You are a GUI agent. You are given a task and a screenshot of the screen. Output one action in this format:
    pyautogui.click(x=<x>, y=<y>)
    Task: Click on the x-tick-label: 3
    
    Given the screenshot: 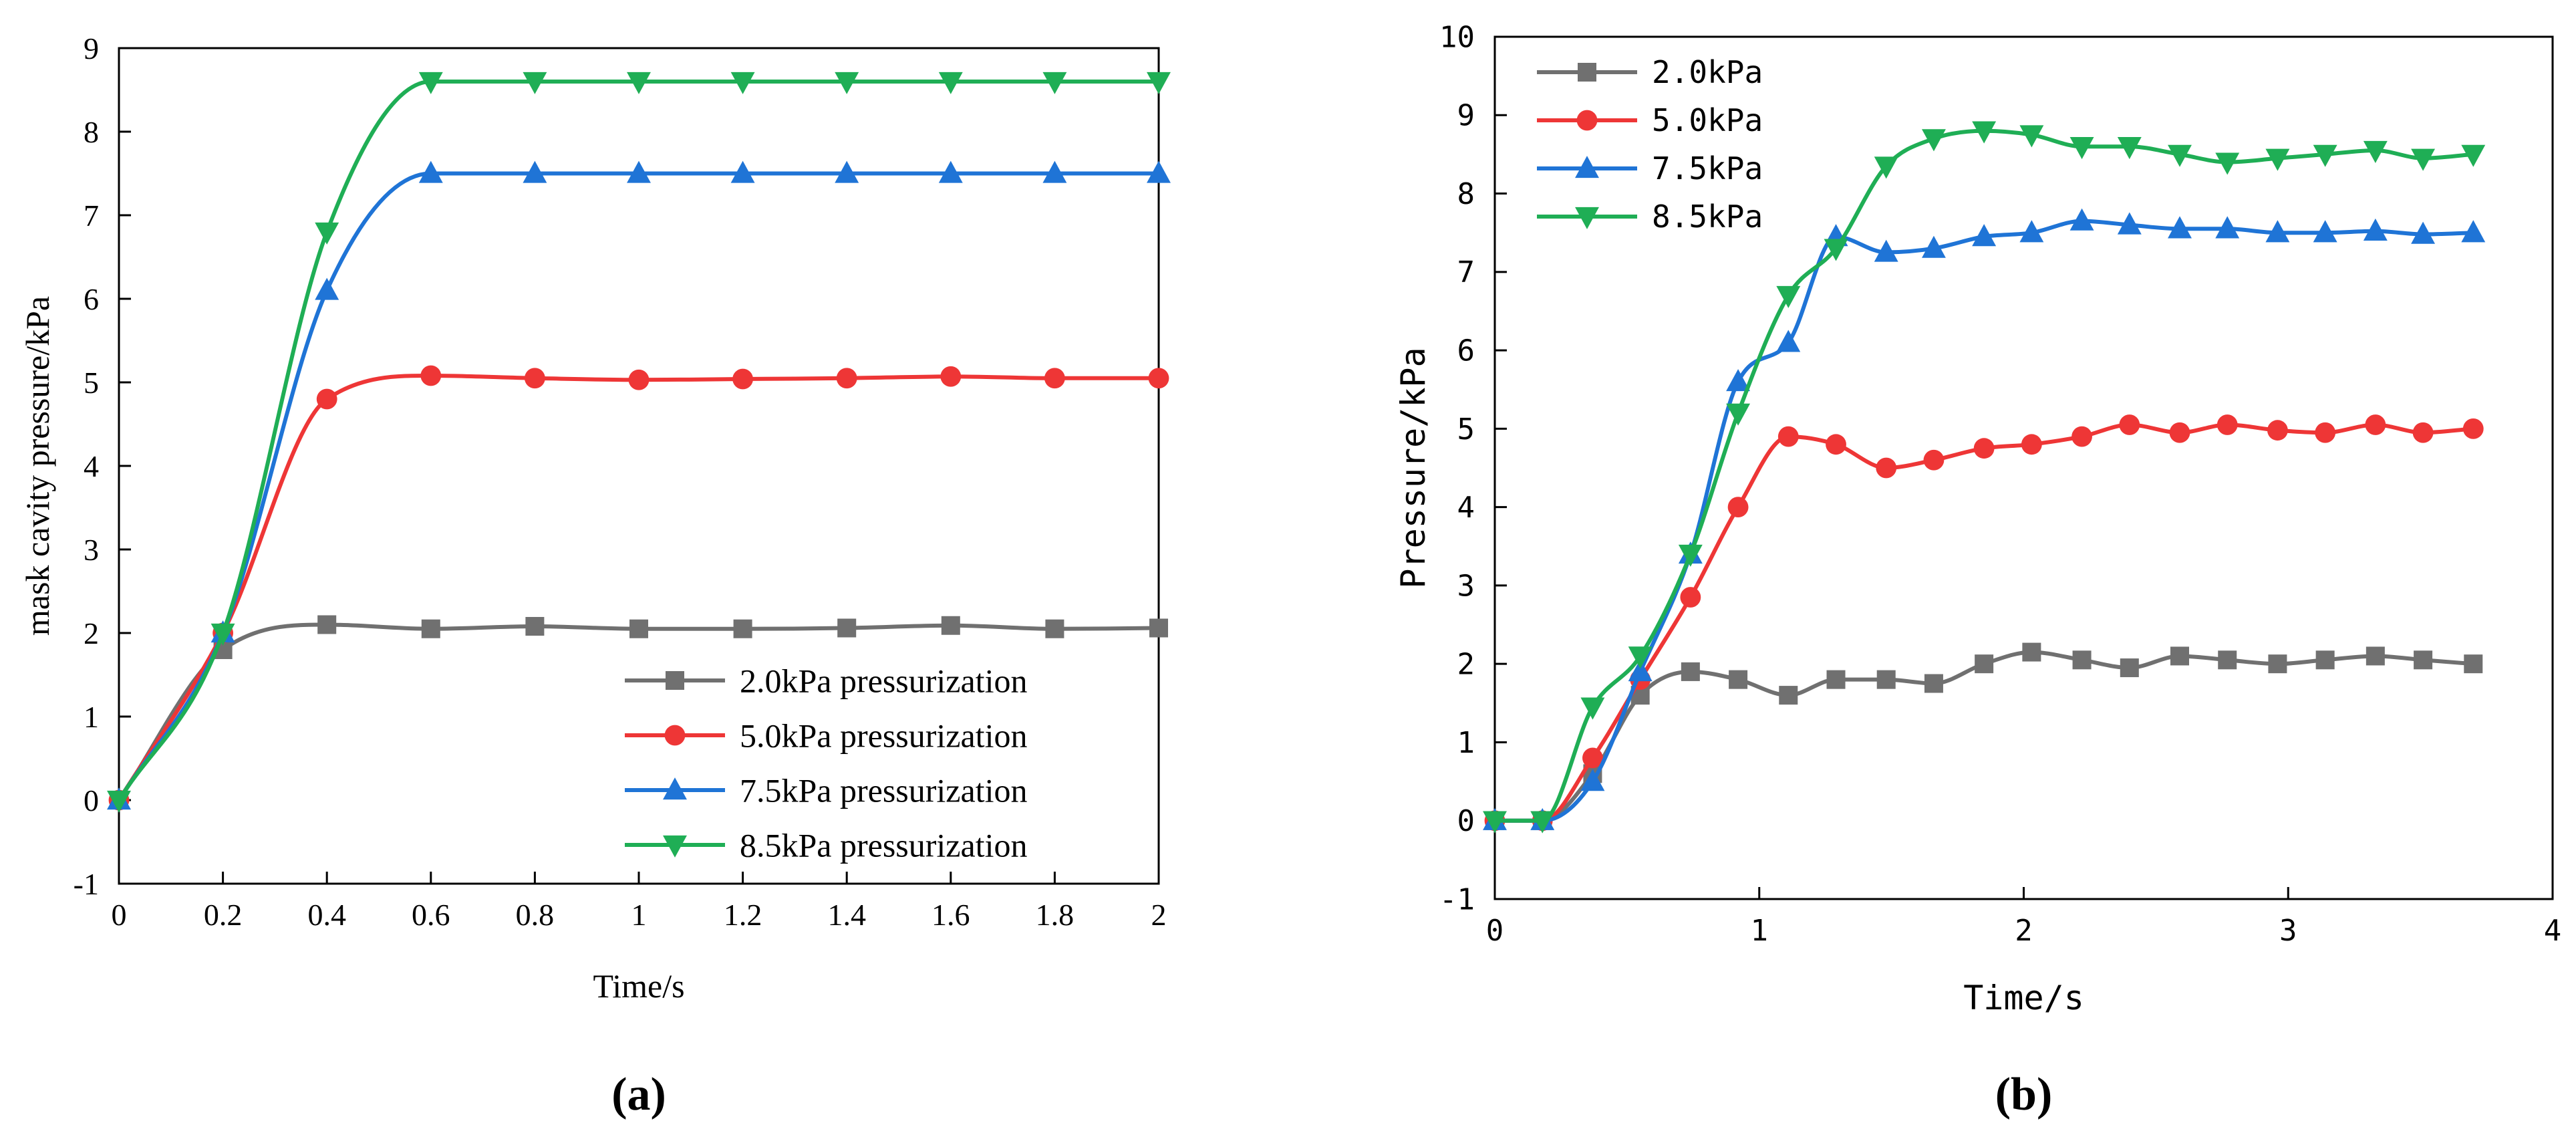 What is the action you would take?
    pyautogui.click(x=2288, y=931)
    